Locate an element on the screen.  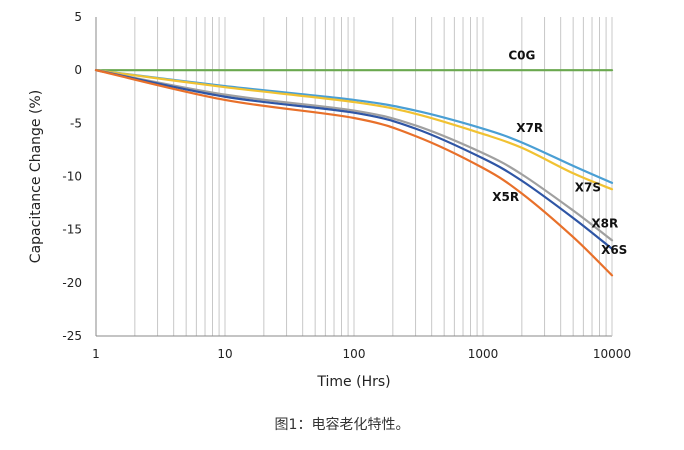
series-labels: C0G X7R X7S X8R X6S X5R is located at coordinates (559, 153).